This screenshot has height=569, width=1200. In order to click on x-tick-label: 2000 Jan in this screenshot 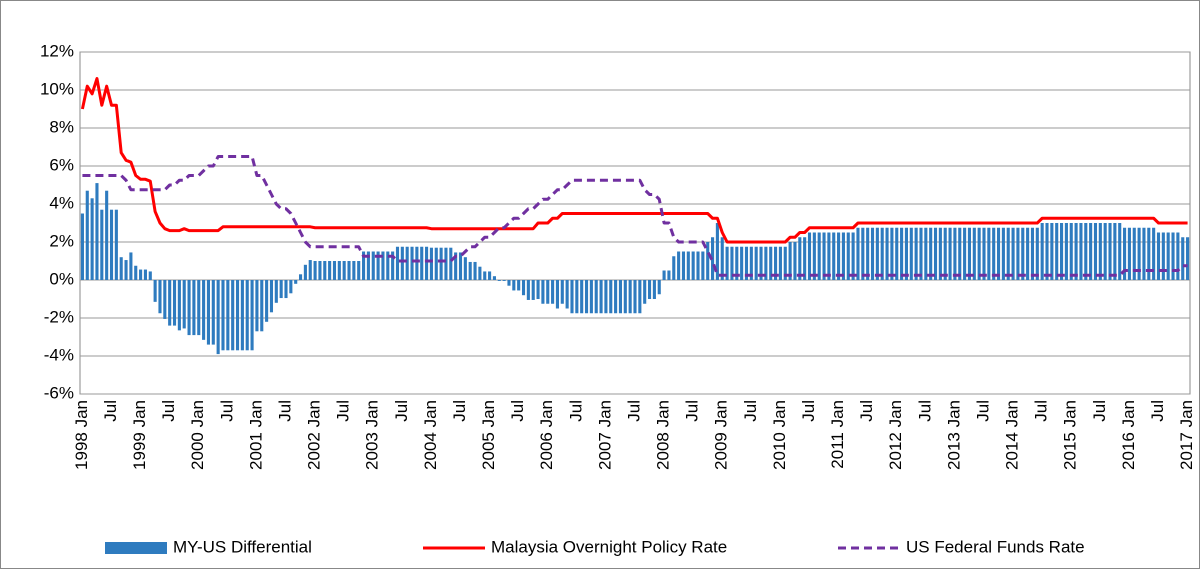, I will do `click(197, 435)`.